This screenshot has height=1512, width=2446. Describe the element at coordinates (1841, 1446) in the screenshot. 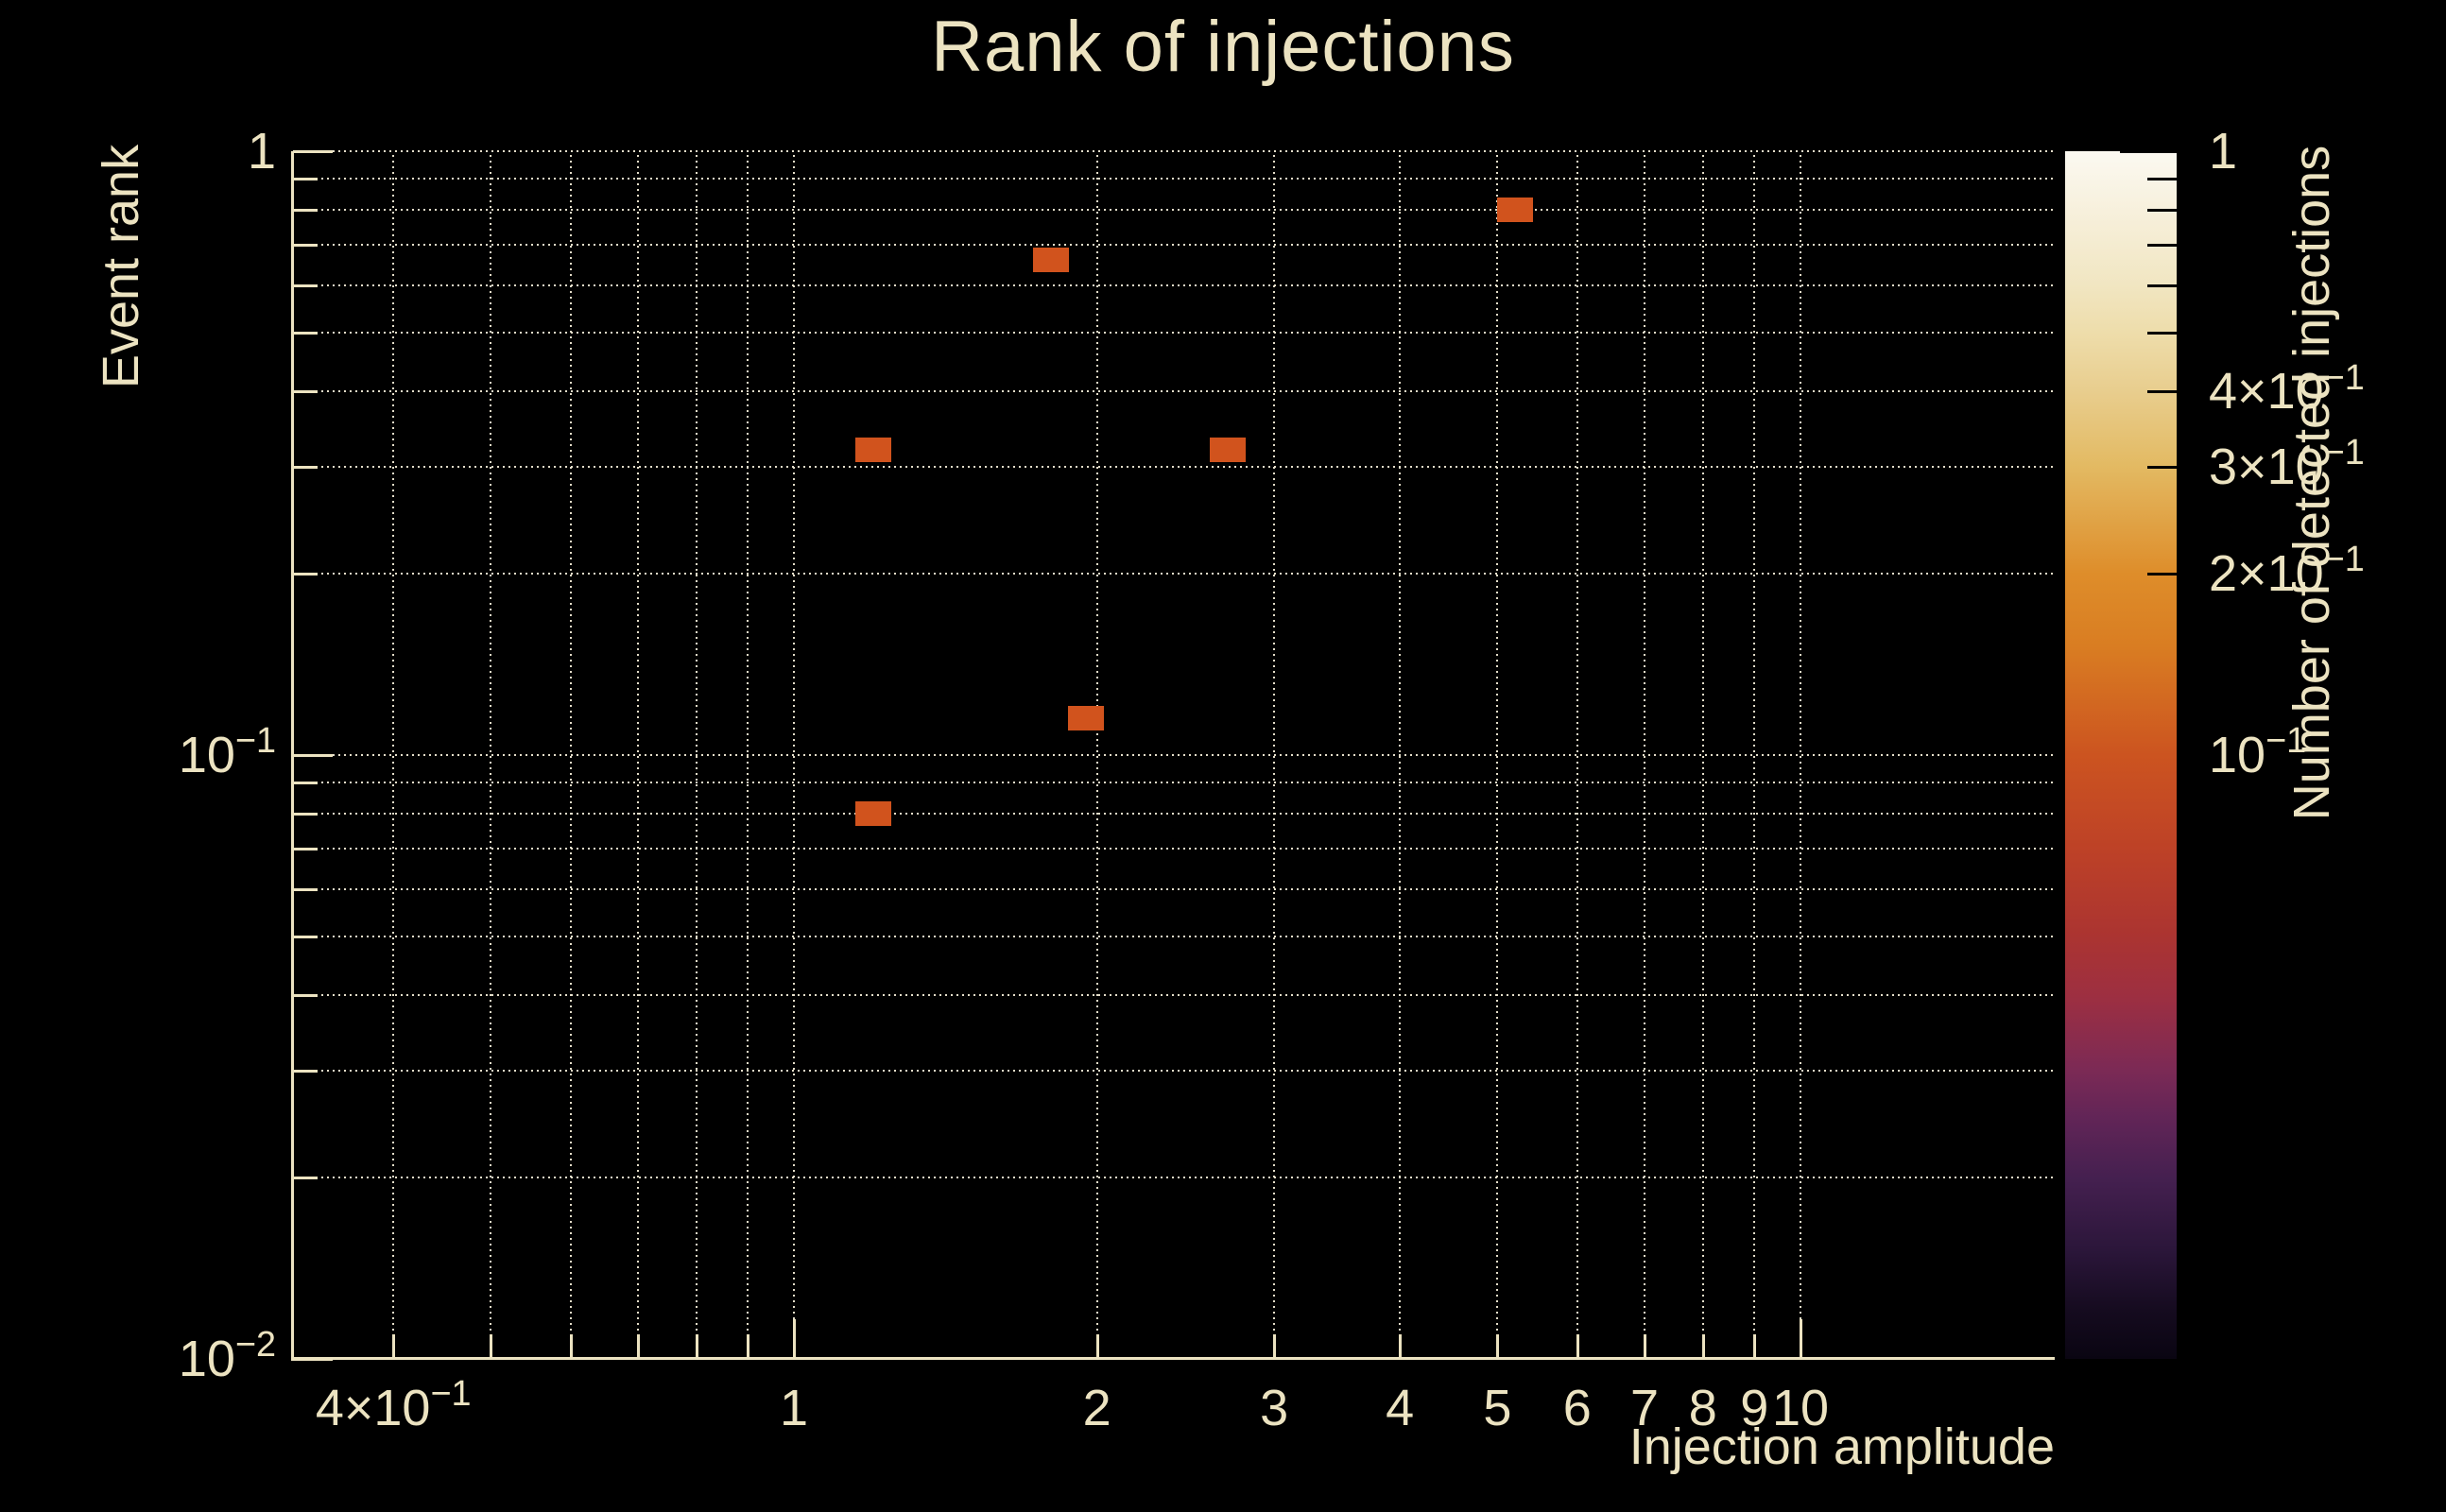

I see `x-axis-title: Injection amplitude` at that location.